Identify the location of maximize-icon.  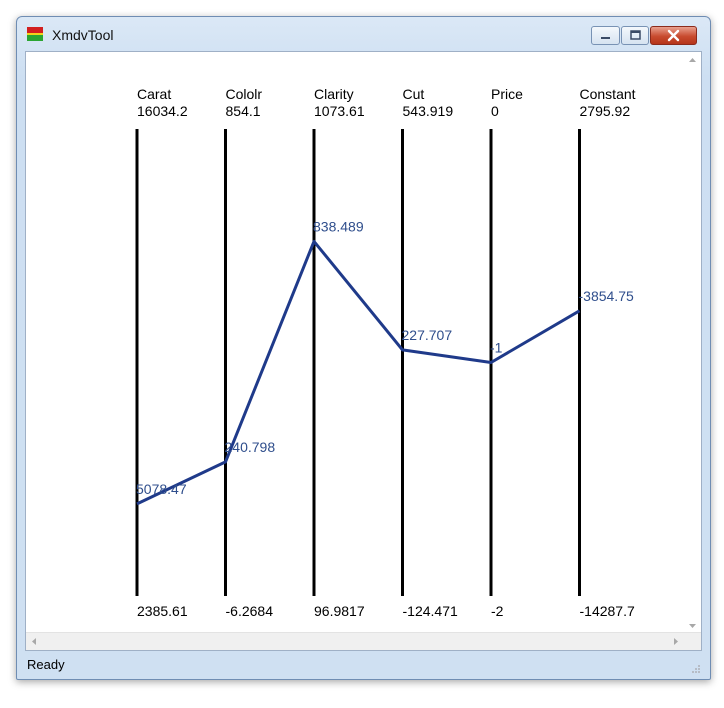
(635, 35).